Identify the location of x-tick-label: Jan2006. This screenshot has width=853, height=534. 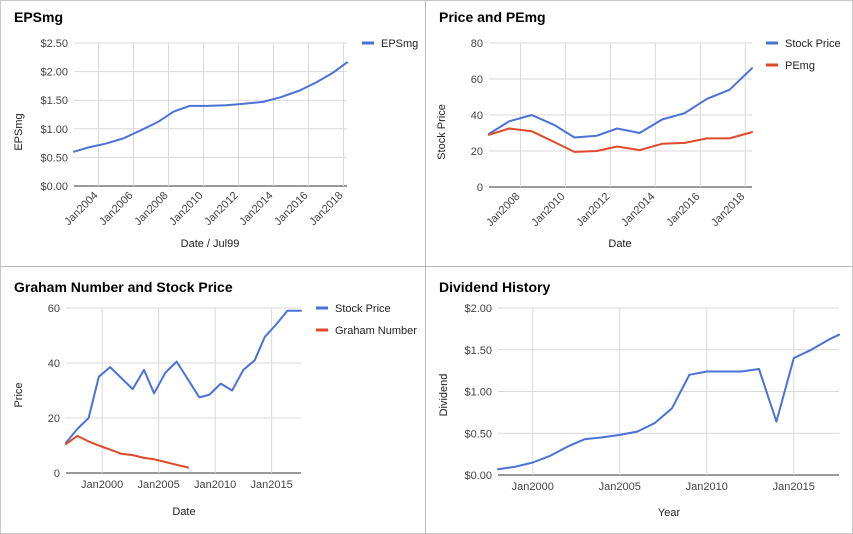
(116, 209).